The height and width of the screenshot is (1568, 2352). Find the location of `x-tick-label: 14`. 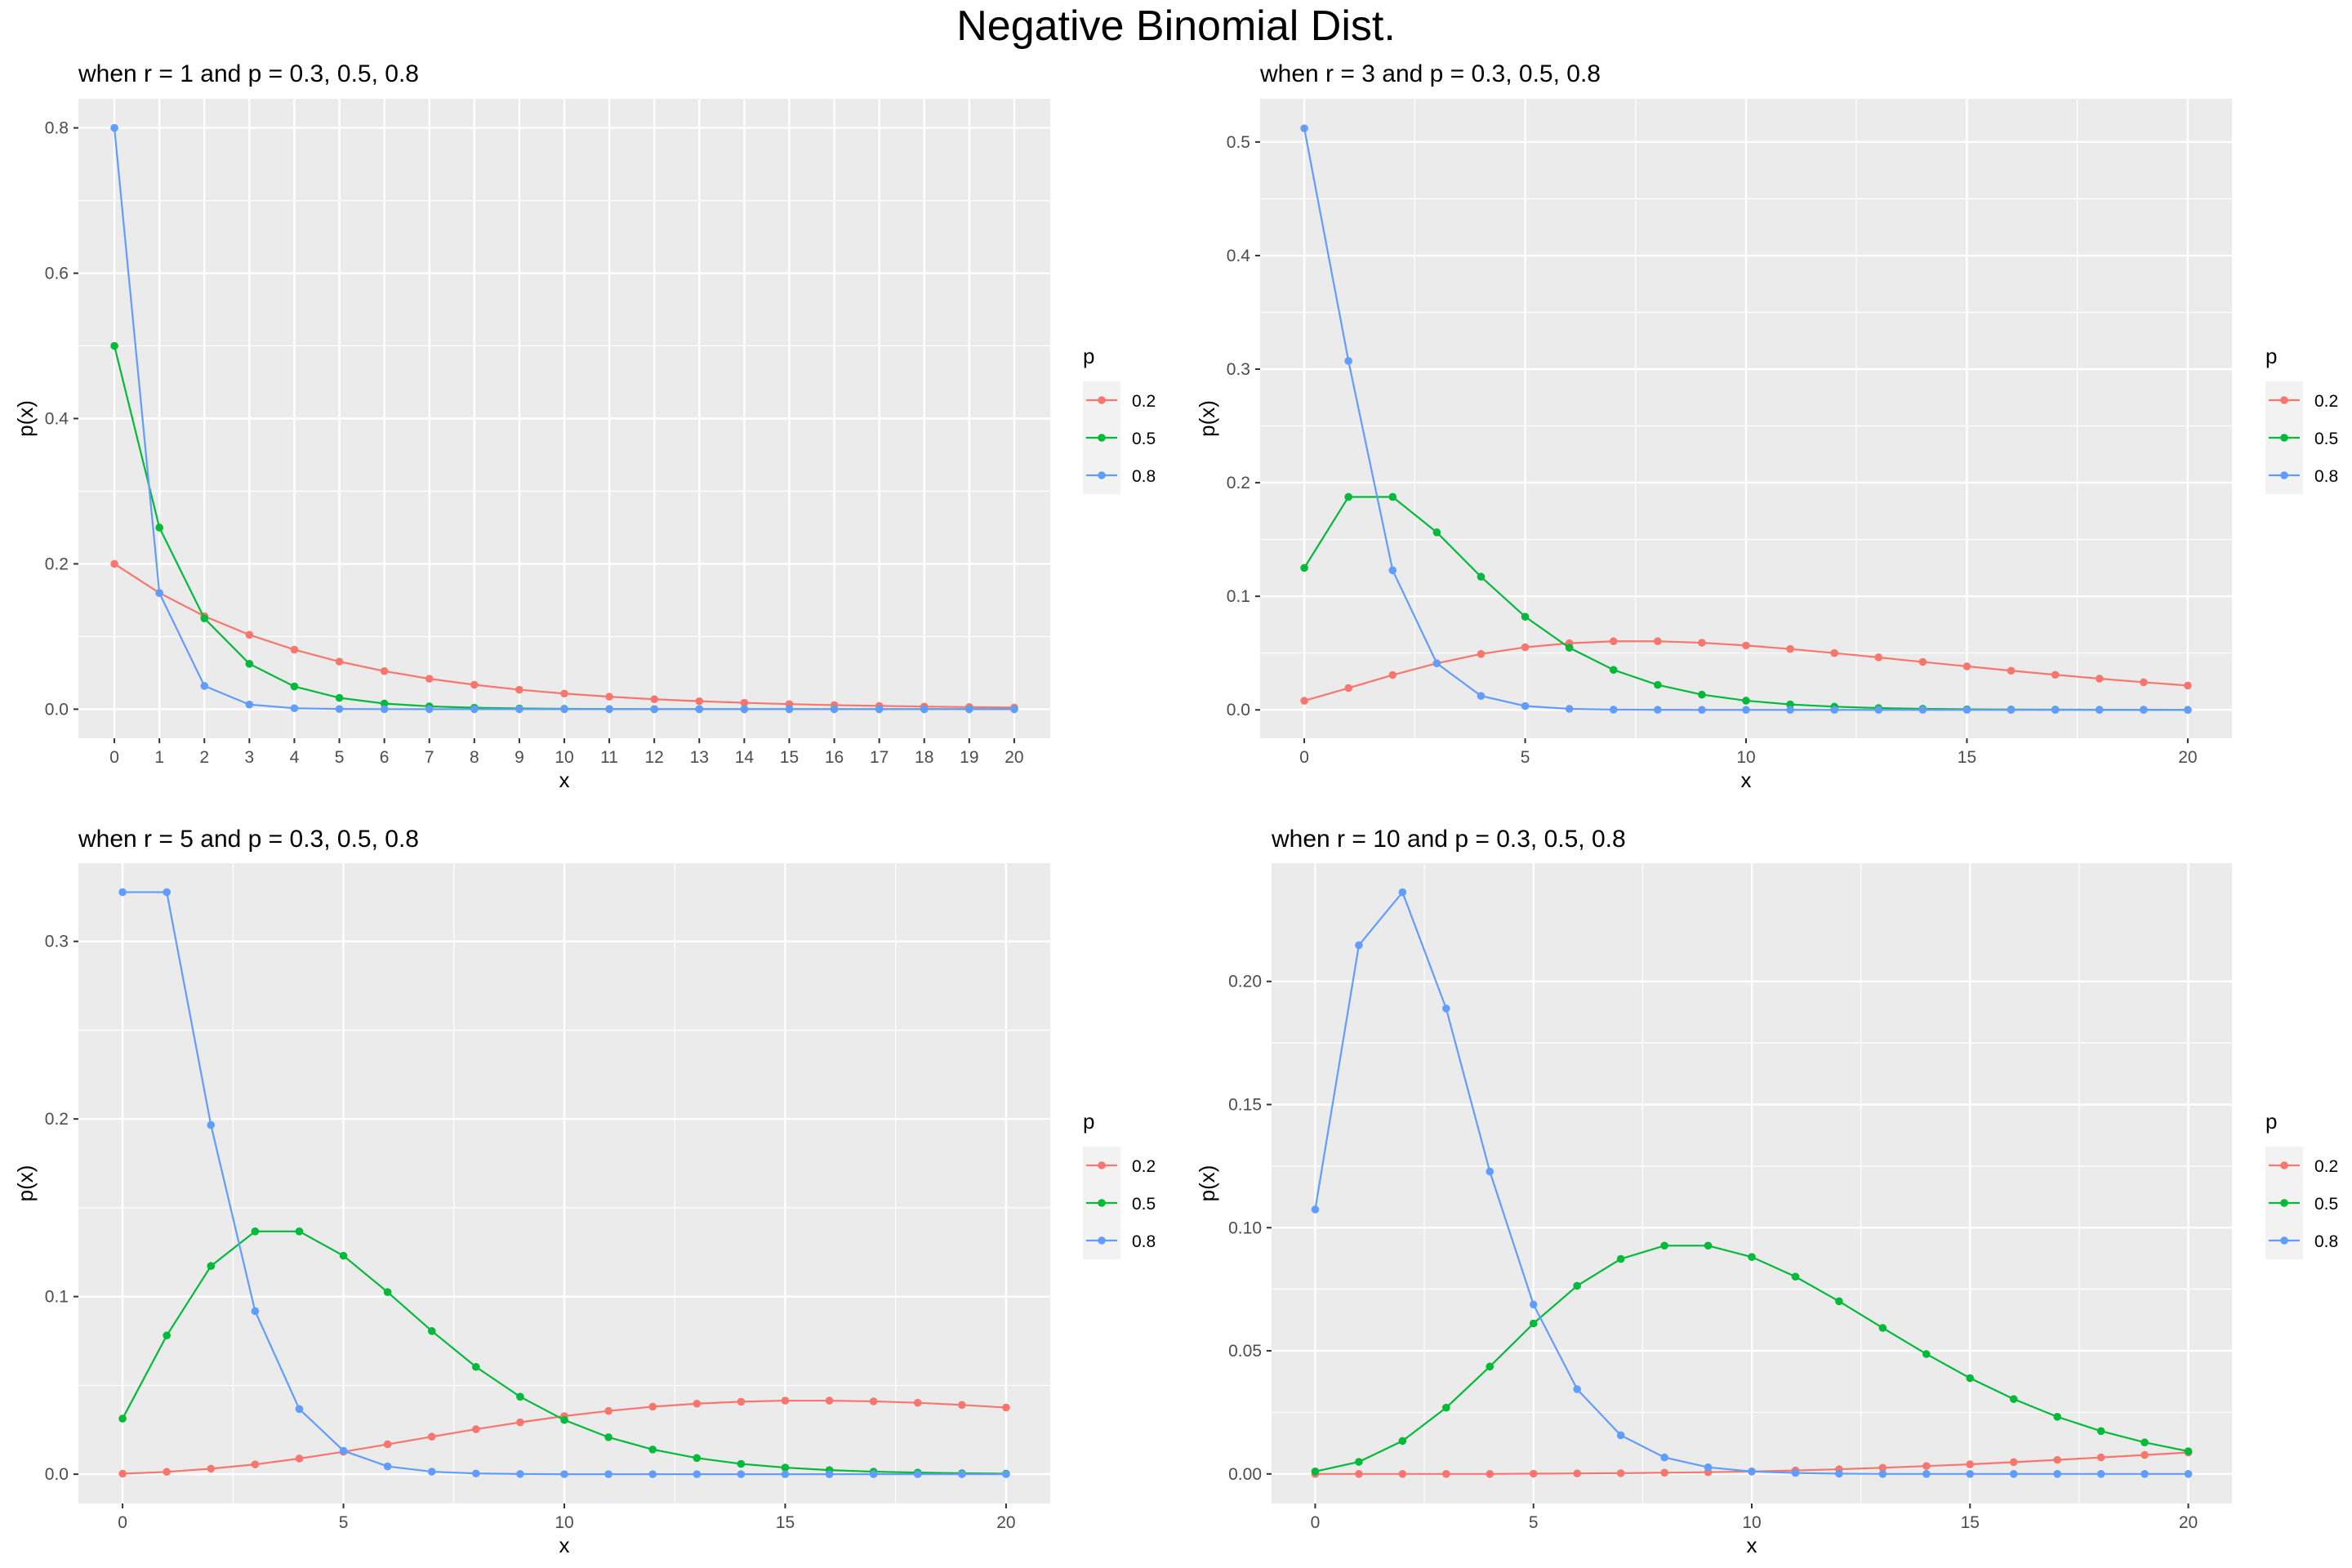

x-tick-label: 14 is located at coordinates (745, 757).